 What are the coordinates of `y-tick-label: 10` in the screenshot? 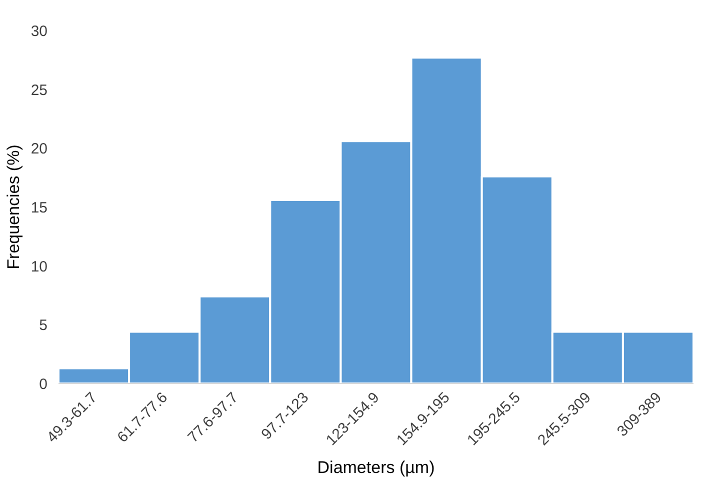 It's located at (39, 267).